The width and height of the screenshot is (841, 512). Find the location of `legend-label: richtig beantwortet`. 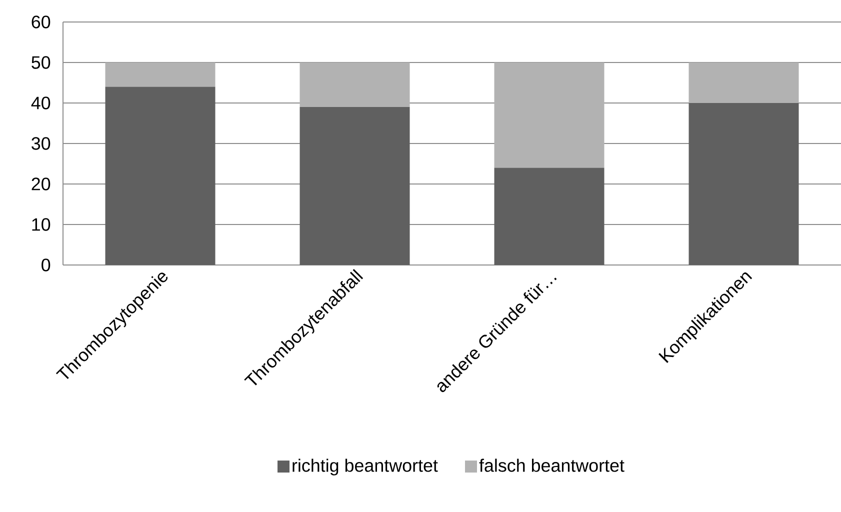

legend-label: richtig beantwortet is located at coordinates (365, 467).